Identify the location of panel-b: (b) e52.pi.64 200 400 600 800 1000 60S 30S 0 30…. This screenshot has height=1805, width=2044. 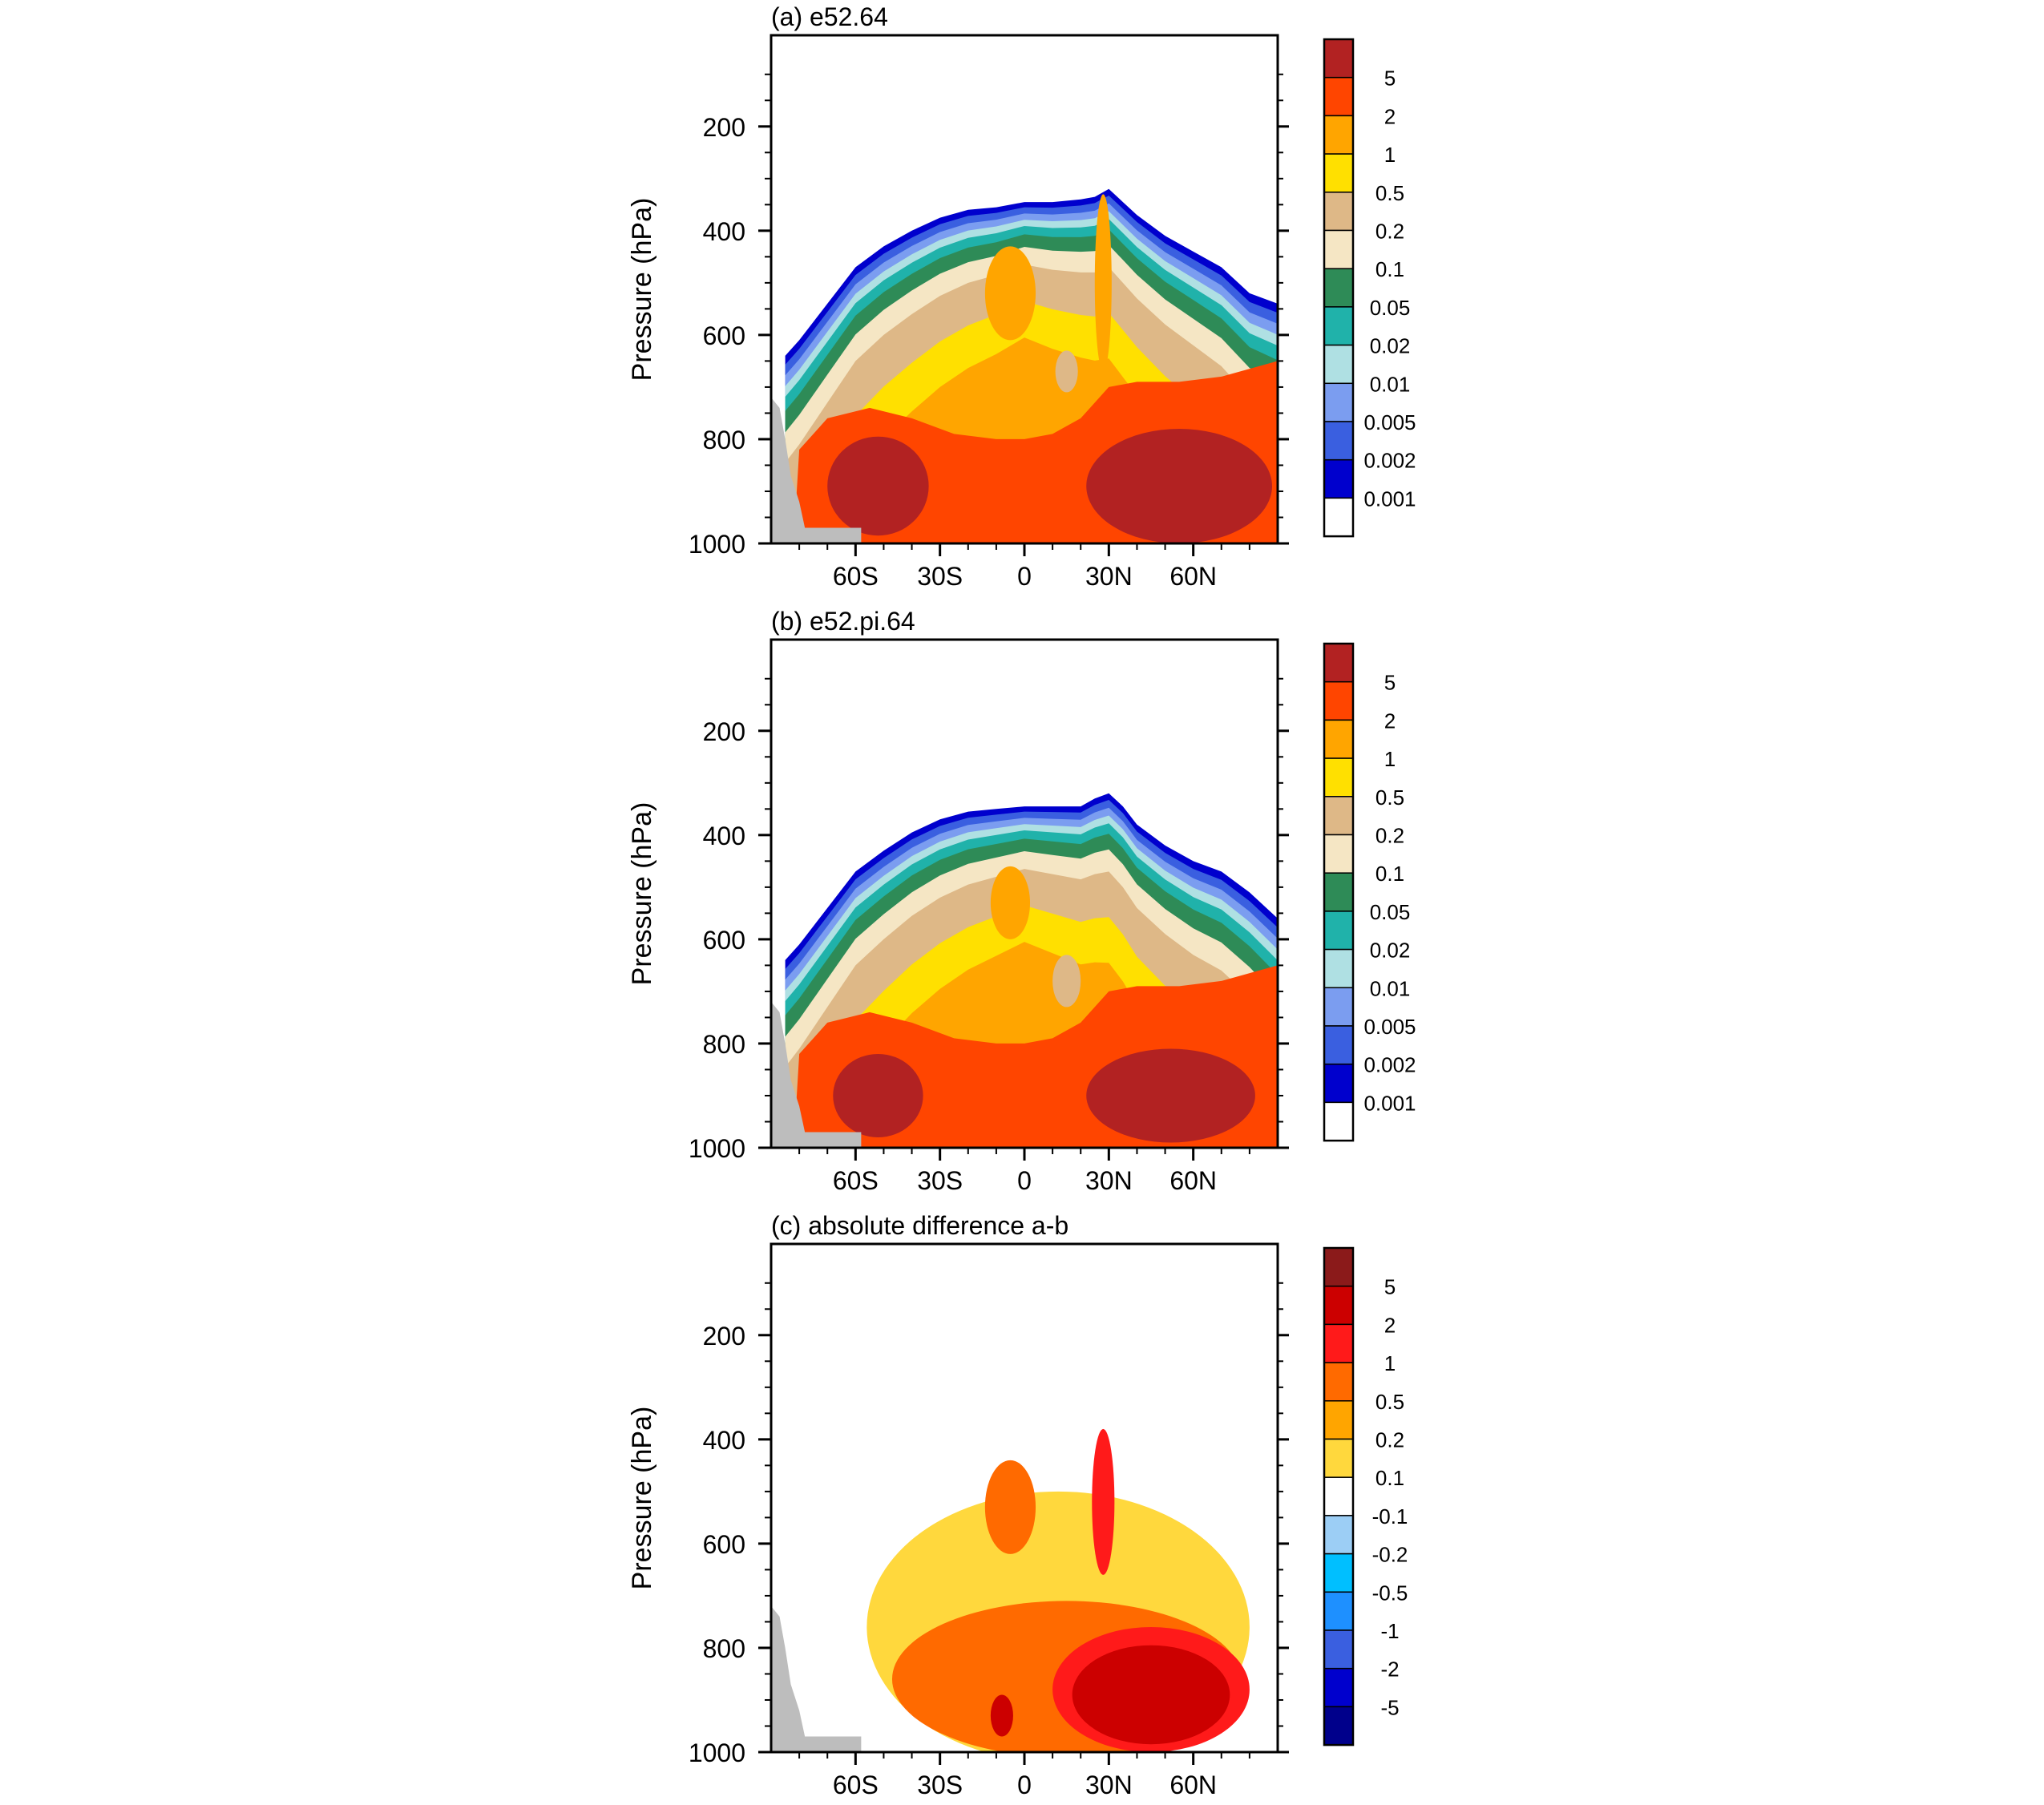
(1021, 901).